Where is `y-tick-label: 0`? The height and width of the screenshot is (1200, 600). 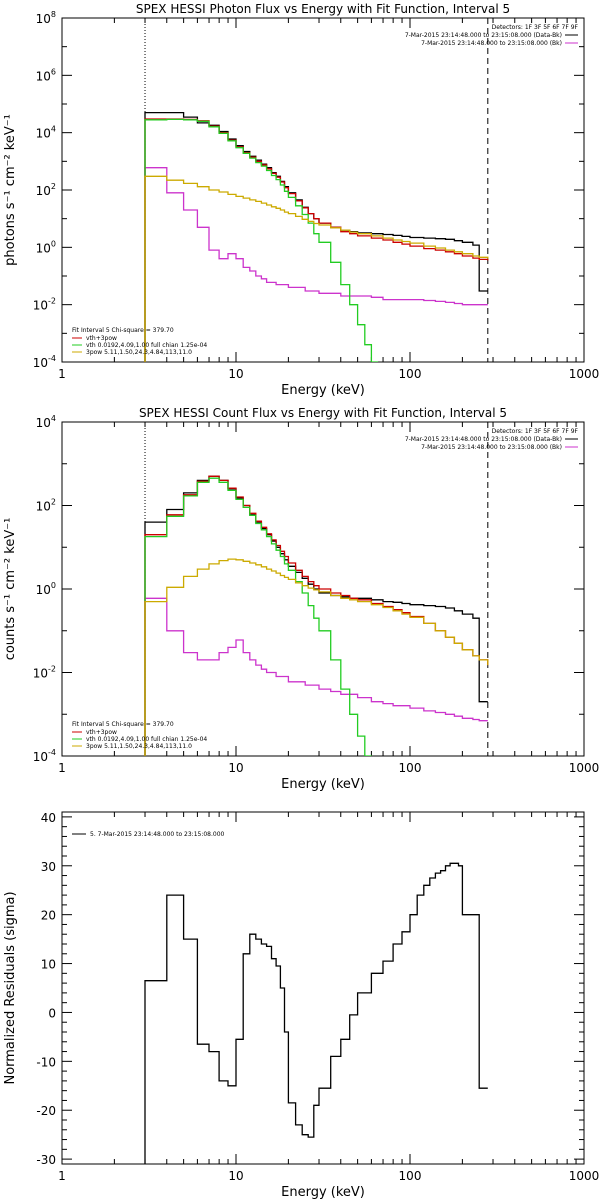 y-tick-label: 0 is located at coordinates (52, 1013).